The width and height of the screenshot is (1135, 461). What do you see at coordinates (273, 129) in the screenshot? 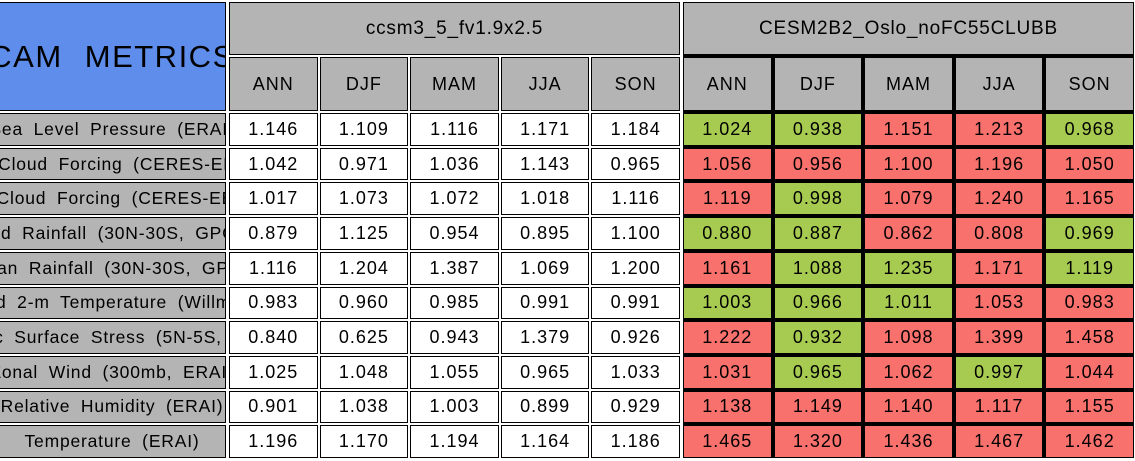
I see `metric-value-cell: 1.146` at bounding box center [273, 129].